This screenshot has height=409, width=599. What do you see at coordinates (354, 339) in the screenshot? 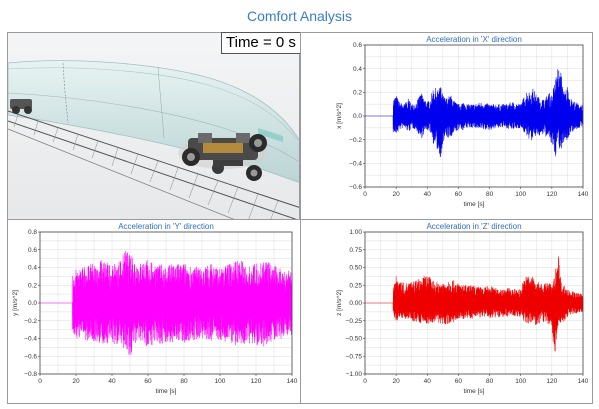
I see `y-tick-label: −0.50` at bounding box center [354, 339].